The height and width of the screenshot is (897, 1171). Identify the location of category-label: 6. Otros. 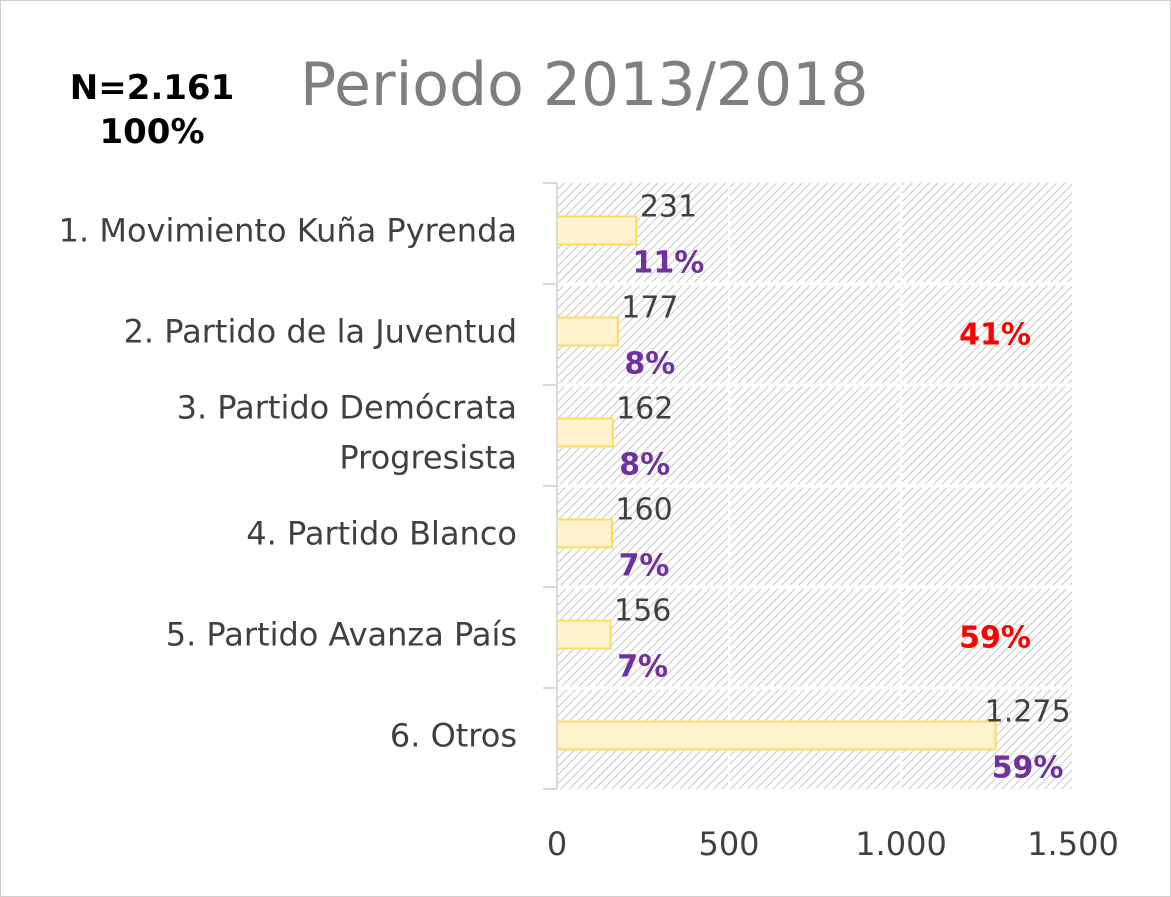
(453, 736).